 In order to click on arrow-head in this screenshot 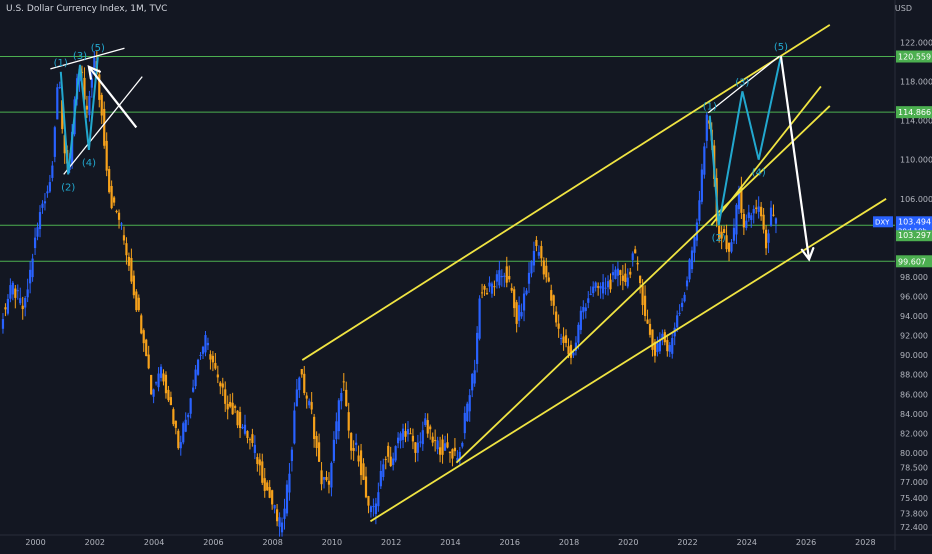, I will do `click(807, 254)`.